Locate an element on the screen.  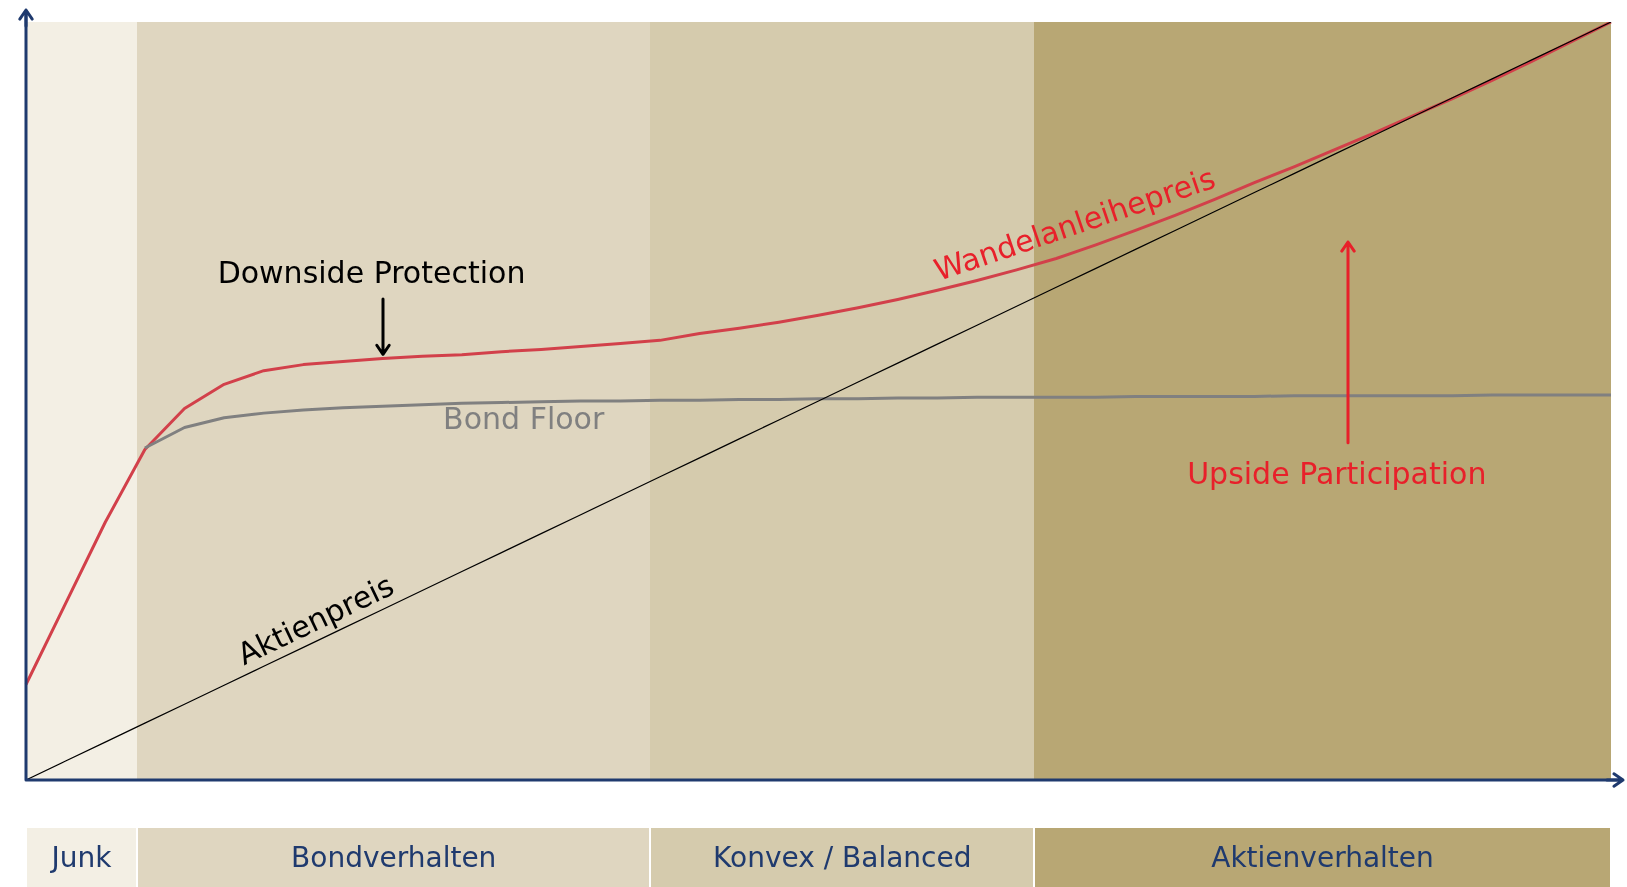
annotation: Upside Participation is located at coordinates (1337, 473).